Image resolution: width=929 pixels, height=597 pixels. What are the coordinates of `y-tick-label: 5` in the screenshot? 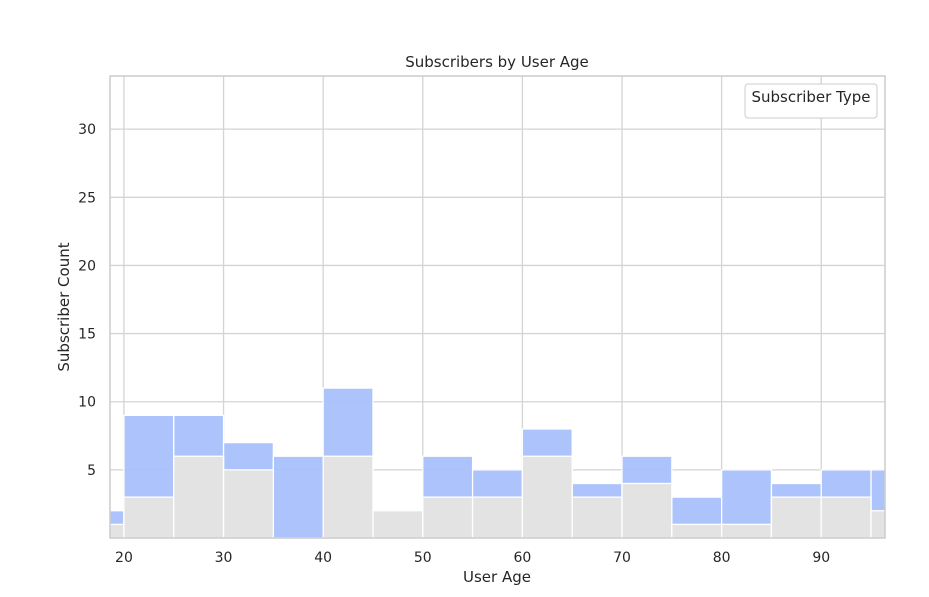 It's located at (91, 471).